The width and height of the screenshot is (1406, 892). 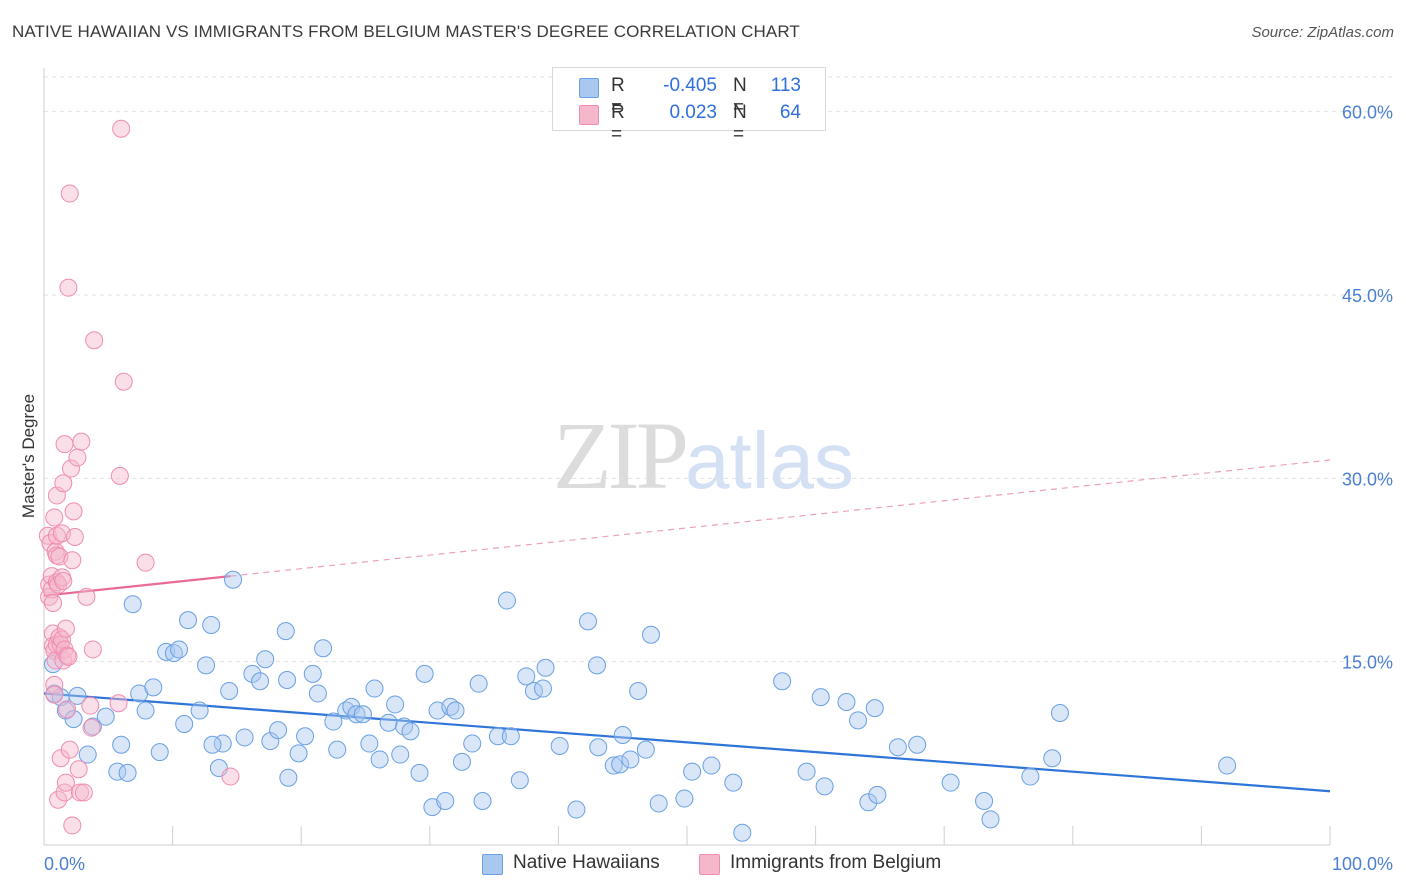 I want to click on legend-n-value: 113, so click(x=785, y=85).